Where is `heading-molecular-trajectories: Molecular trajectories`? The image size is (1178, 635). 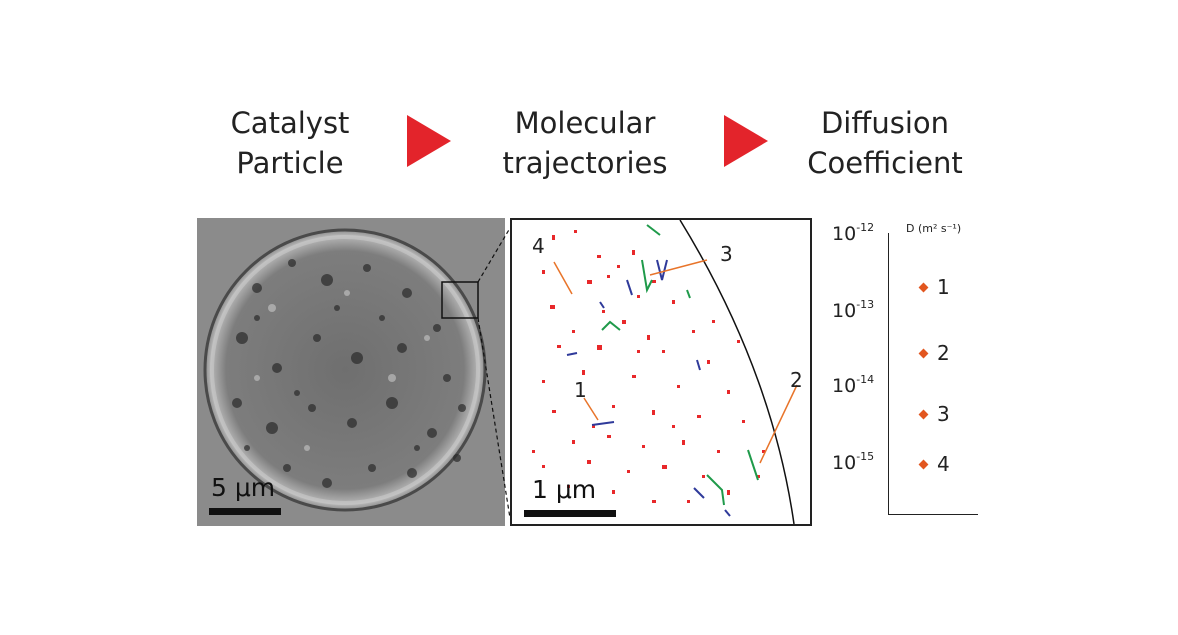
heading-molecular-trajectories: Molecular trajectories is located at coordinates (585, 143).